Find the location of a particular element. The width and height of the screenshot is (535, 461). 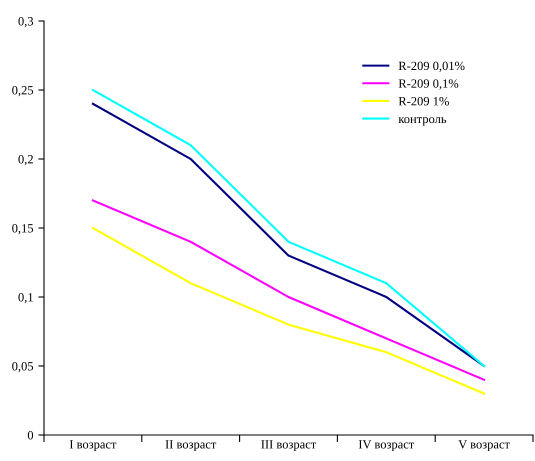

y-tick-label: 0 is located at coordinates (31, 435).